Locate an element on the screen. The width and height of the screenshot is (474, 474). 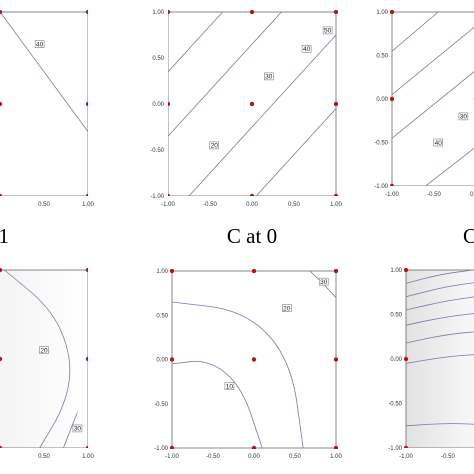
contour-label: 50 is located at coordinates (328, 31).